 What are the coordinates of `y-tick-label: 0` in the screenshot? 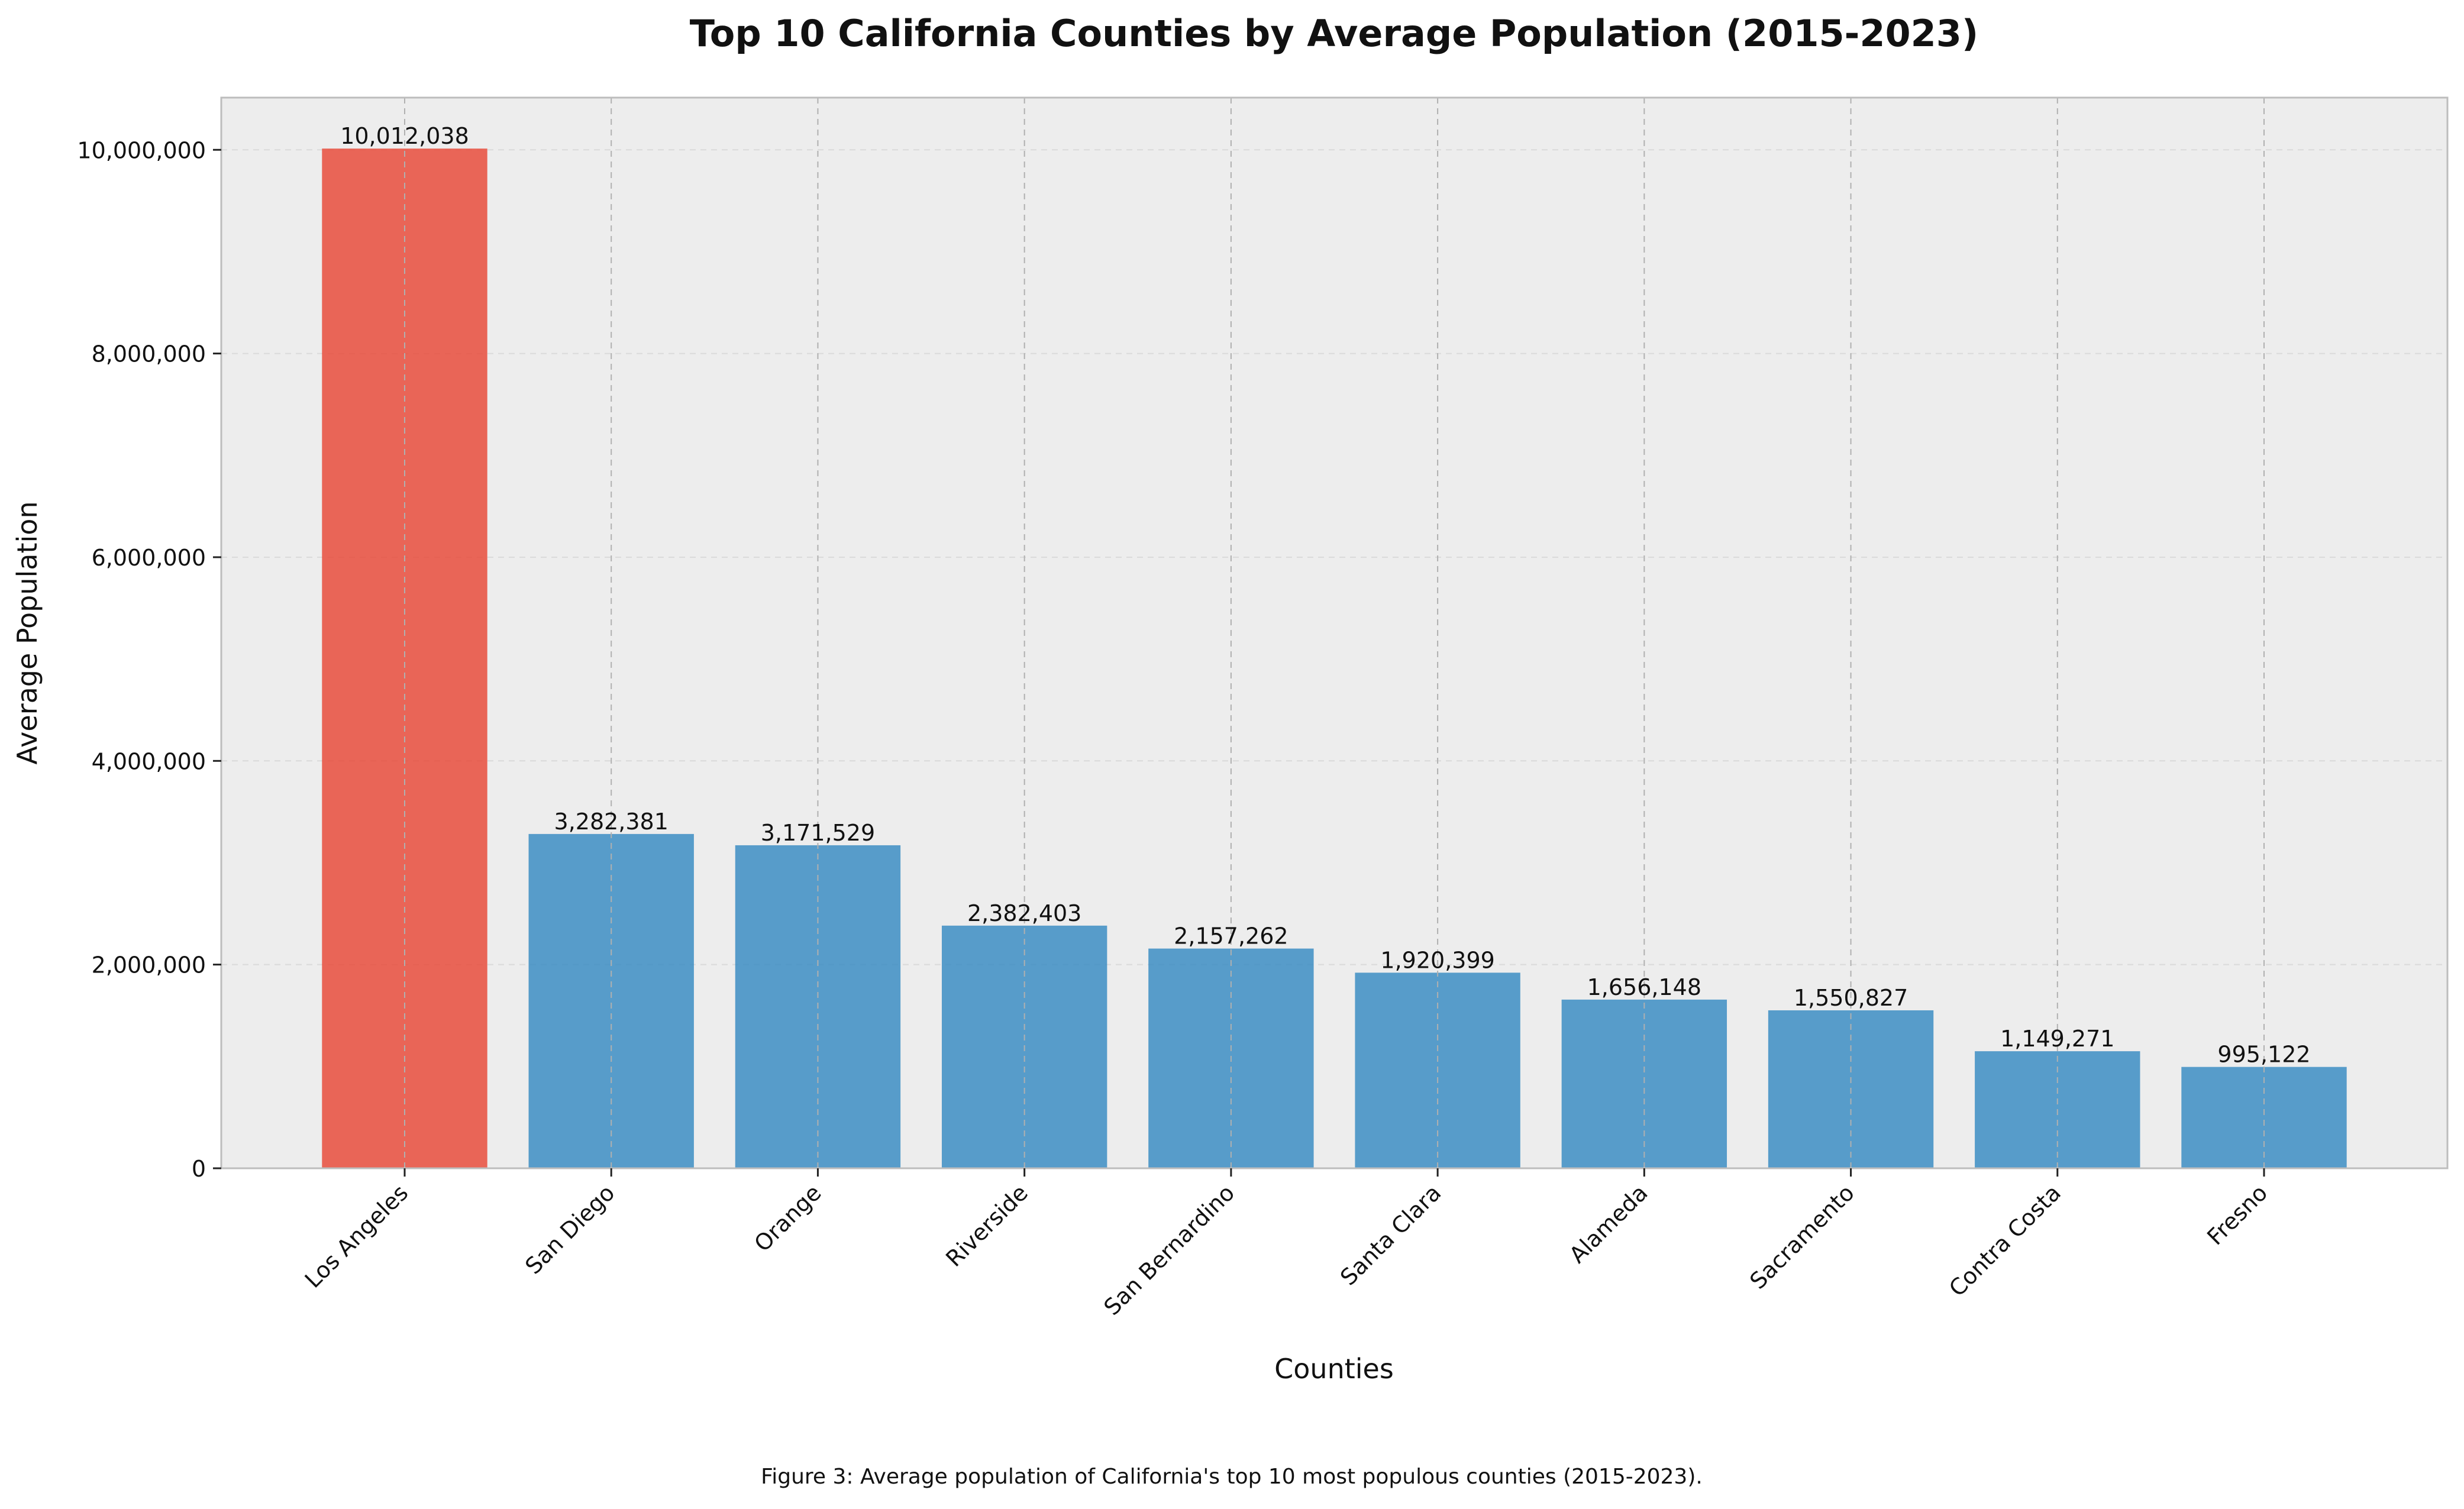 It's located at (199, 1169).